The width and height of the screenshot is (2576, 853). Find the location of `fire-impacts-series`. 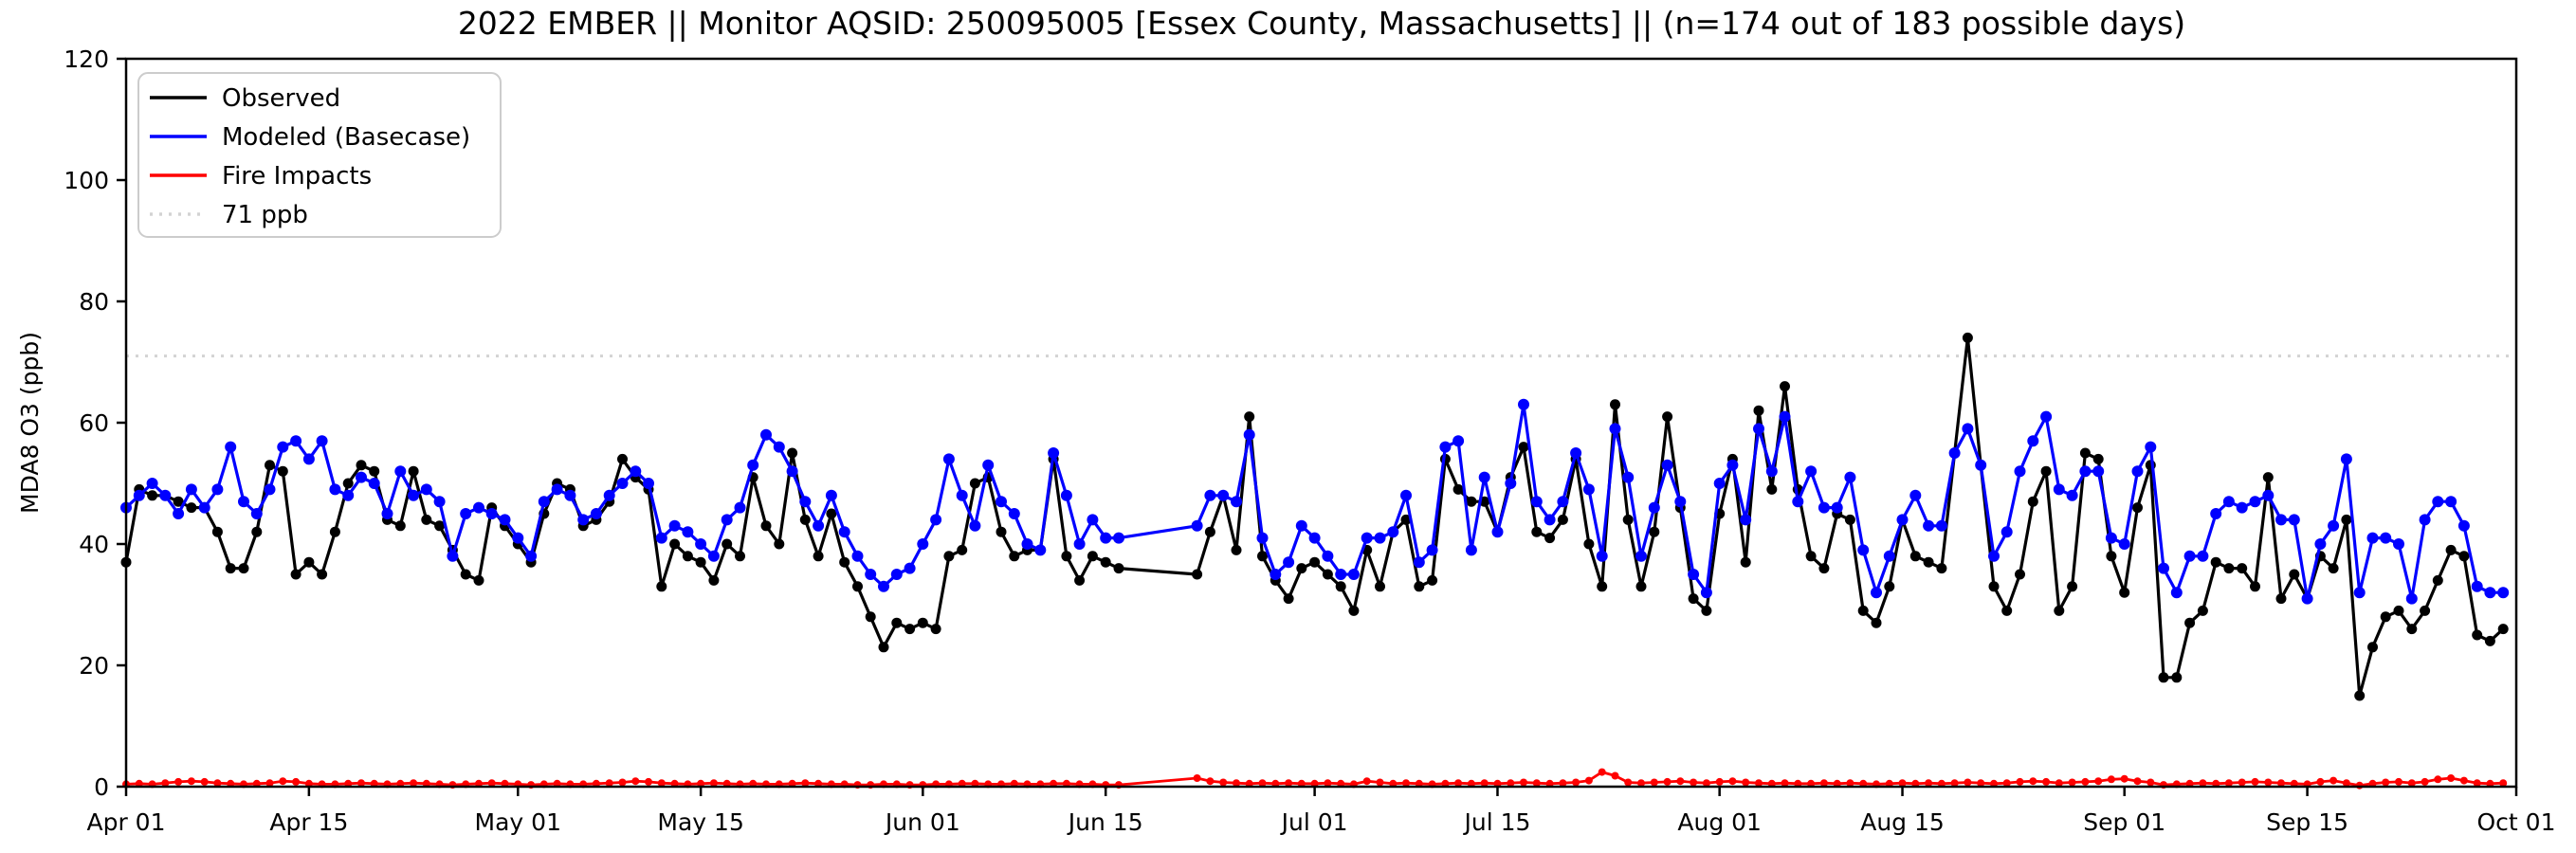

fire-impacts-series is located at coordinates (1315, 778).